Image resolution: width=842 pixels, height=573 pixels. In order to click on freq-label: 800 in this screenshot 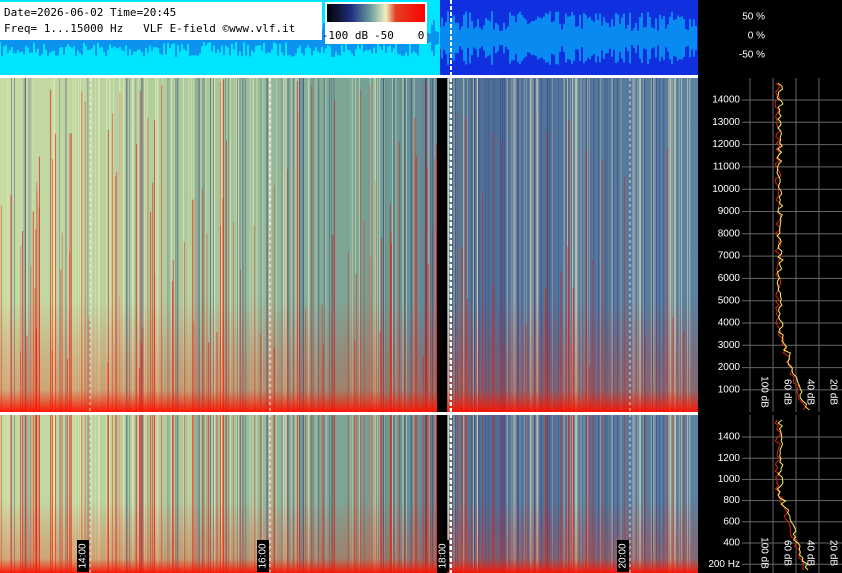, I will do `click(731, 500)`.